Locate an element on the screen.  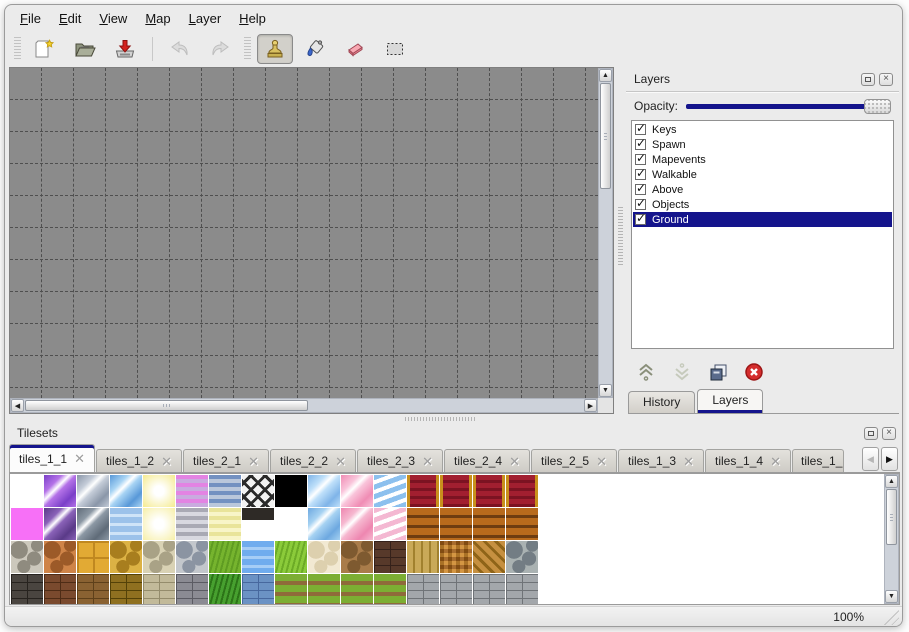
duplicate-layer-button is located at coordinates (718, 372).